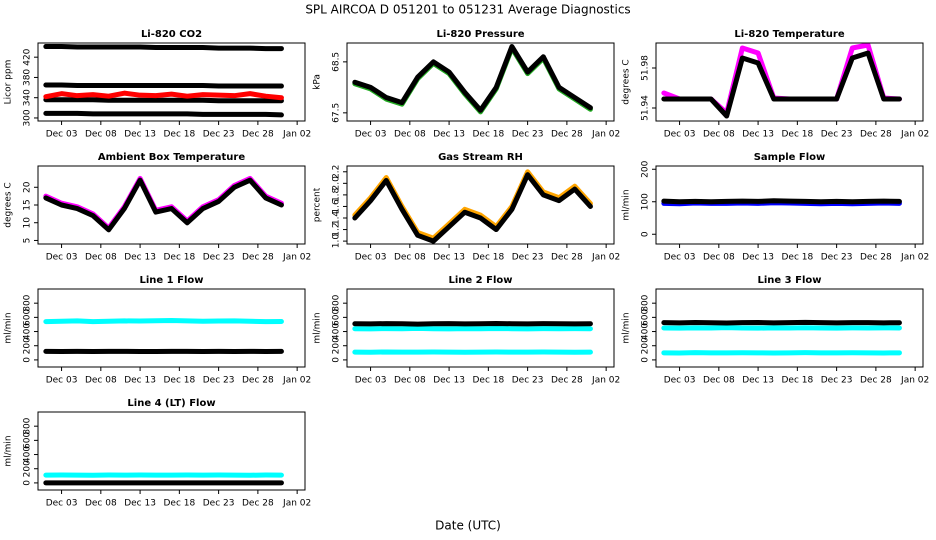 Image resolution: width=936 pixels, height=540 pixels. I want to click on y-tick-label: 68.5, so click(337, 62).